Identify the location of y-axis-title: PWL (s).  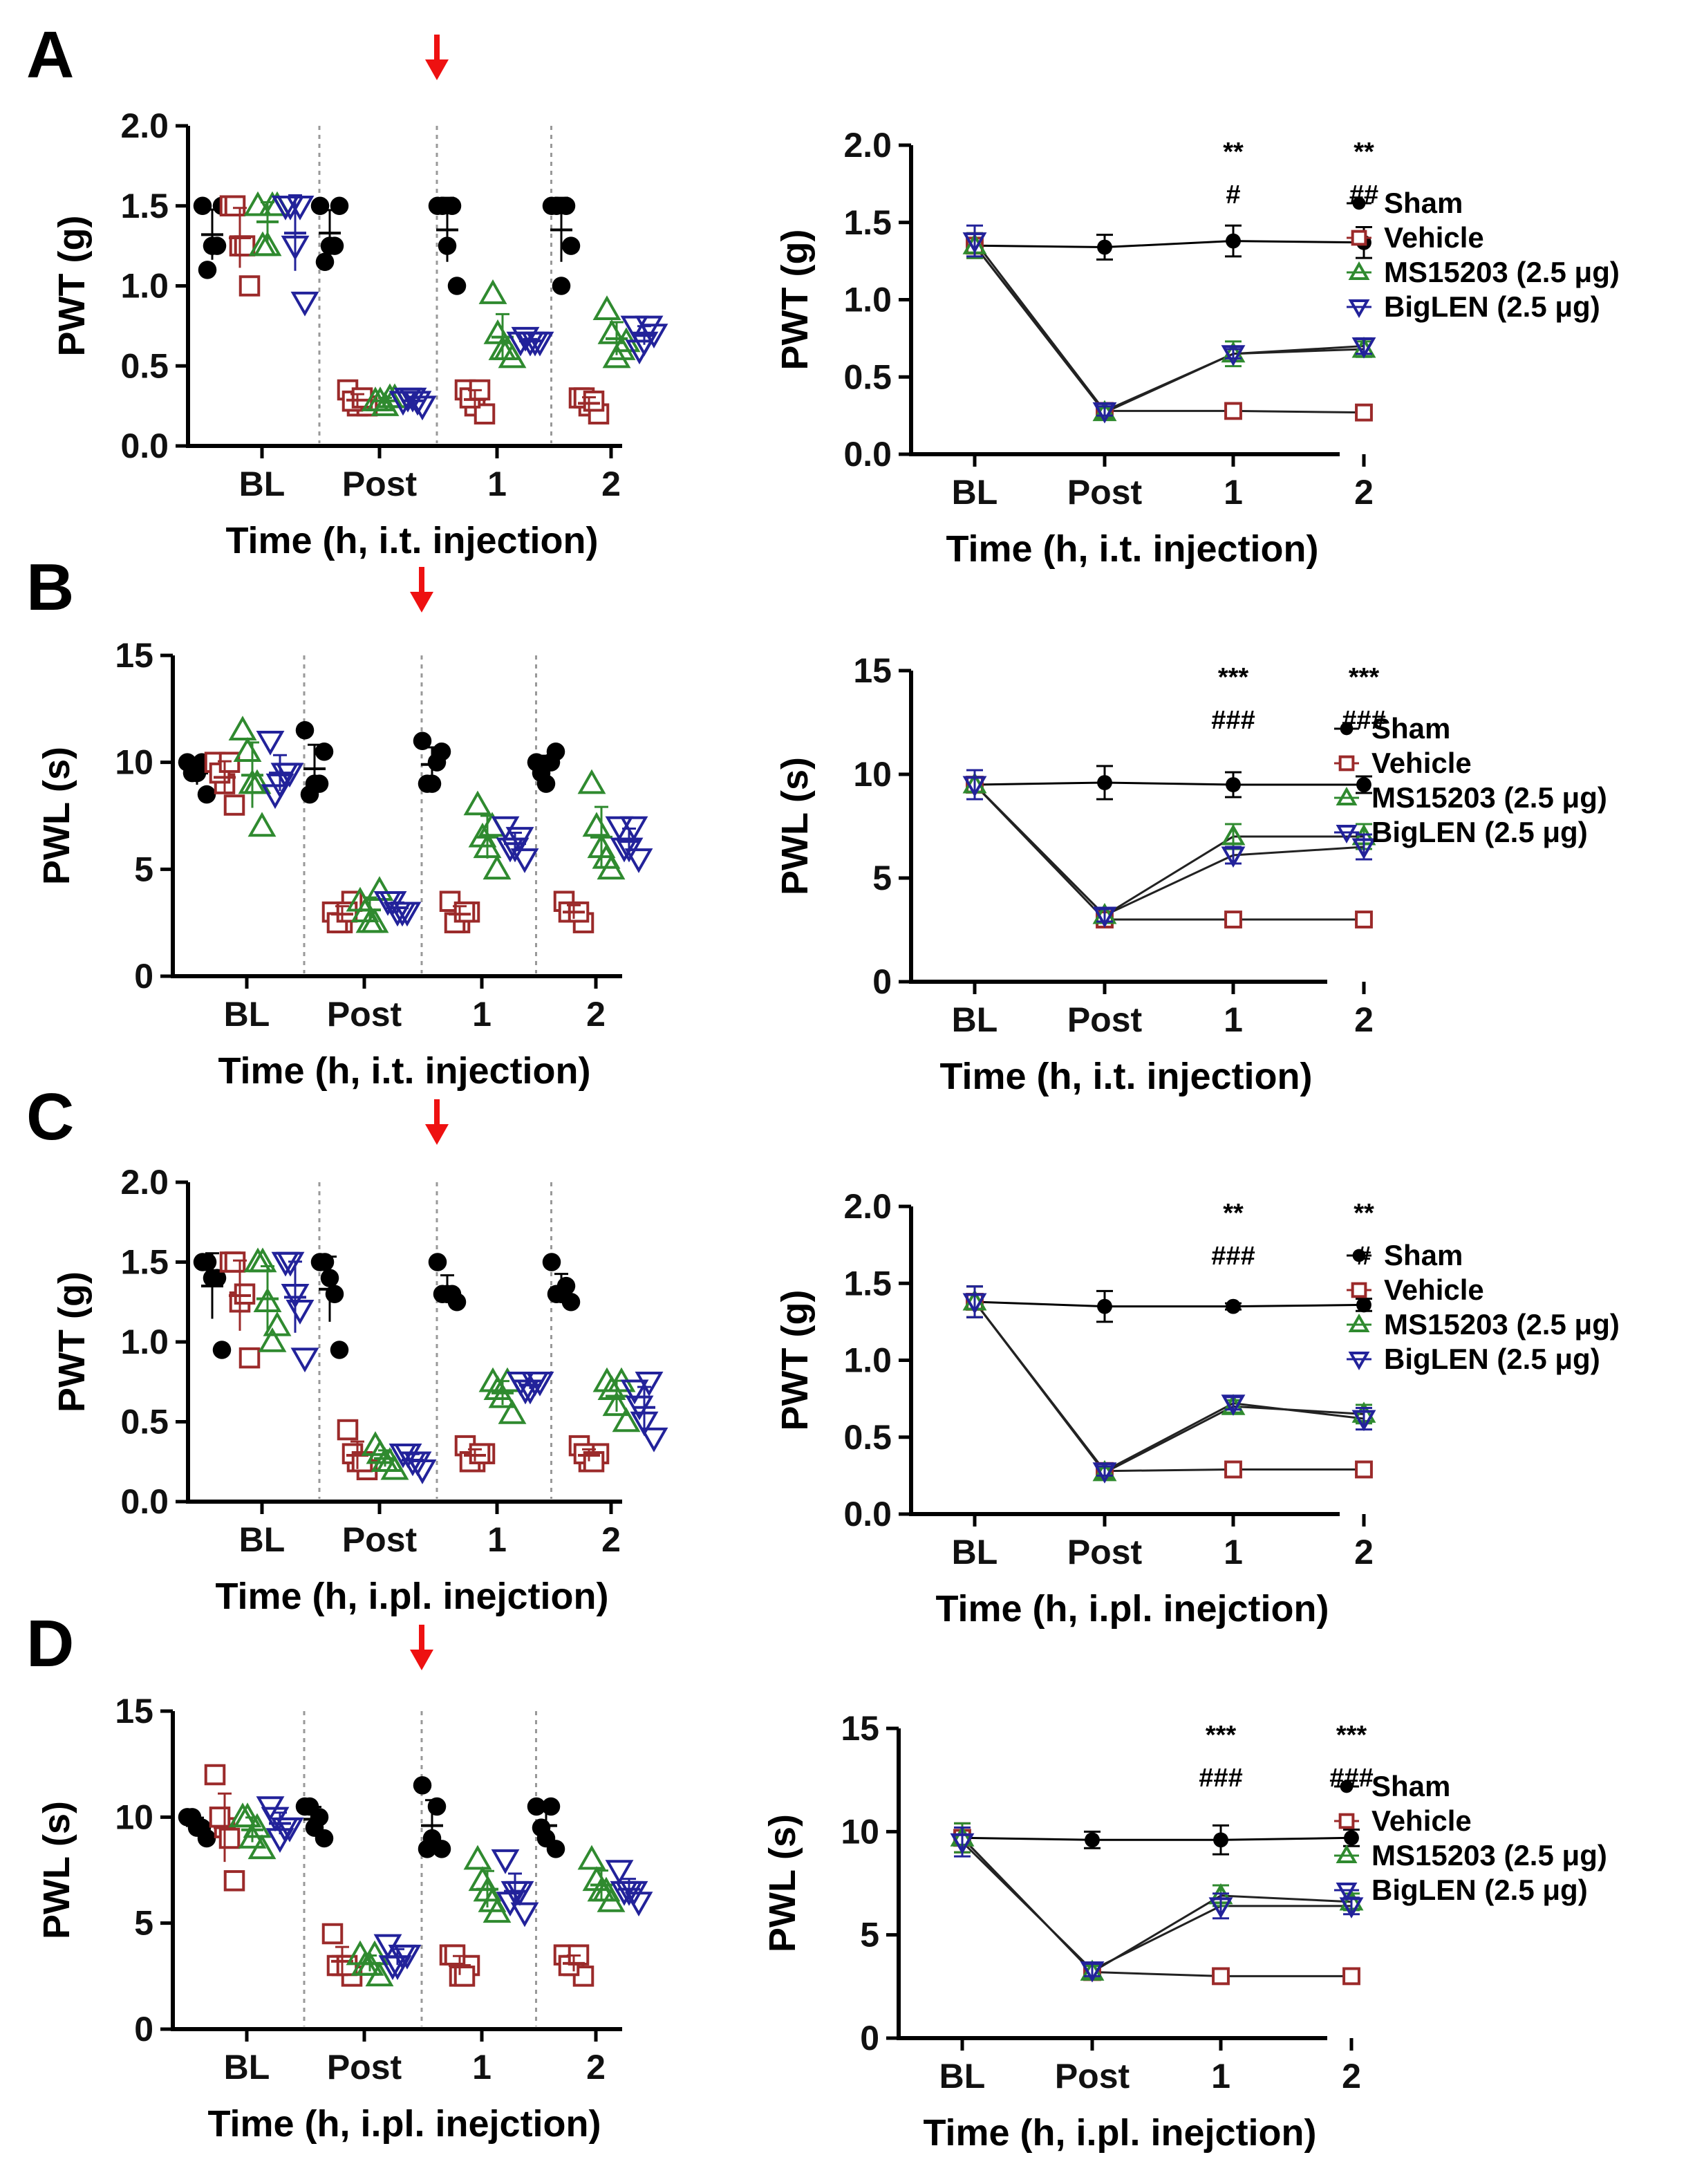
(795, 826).